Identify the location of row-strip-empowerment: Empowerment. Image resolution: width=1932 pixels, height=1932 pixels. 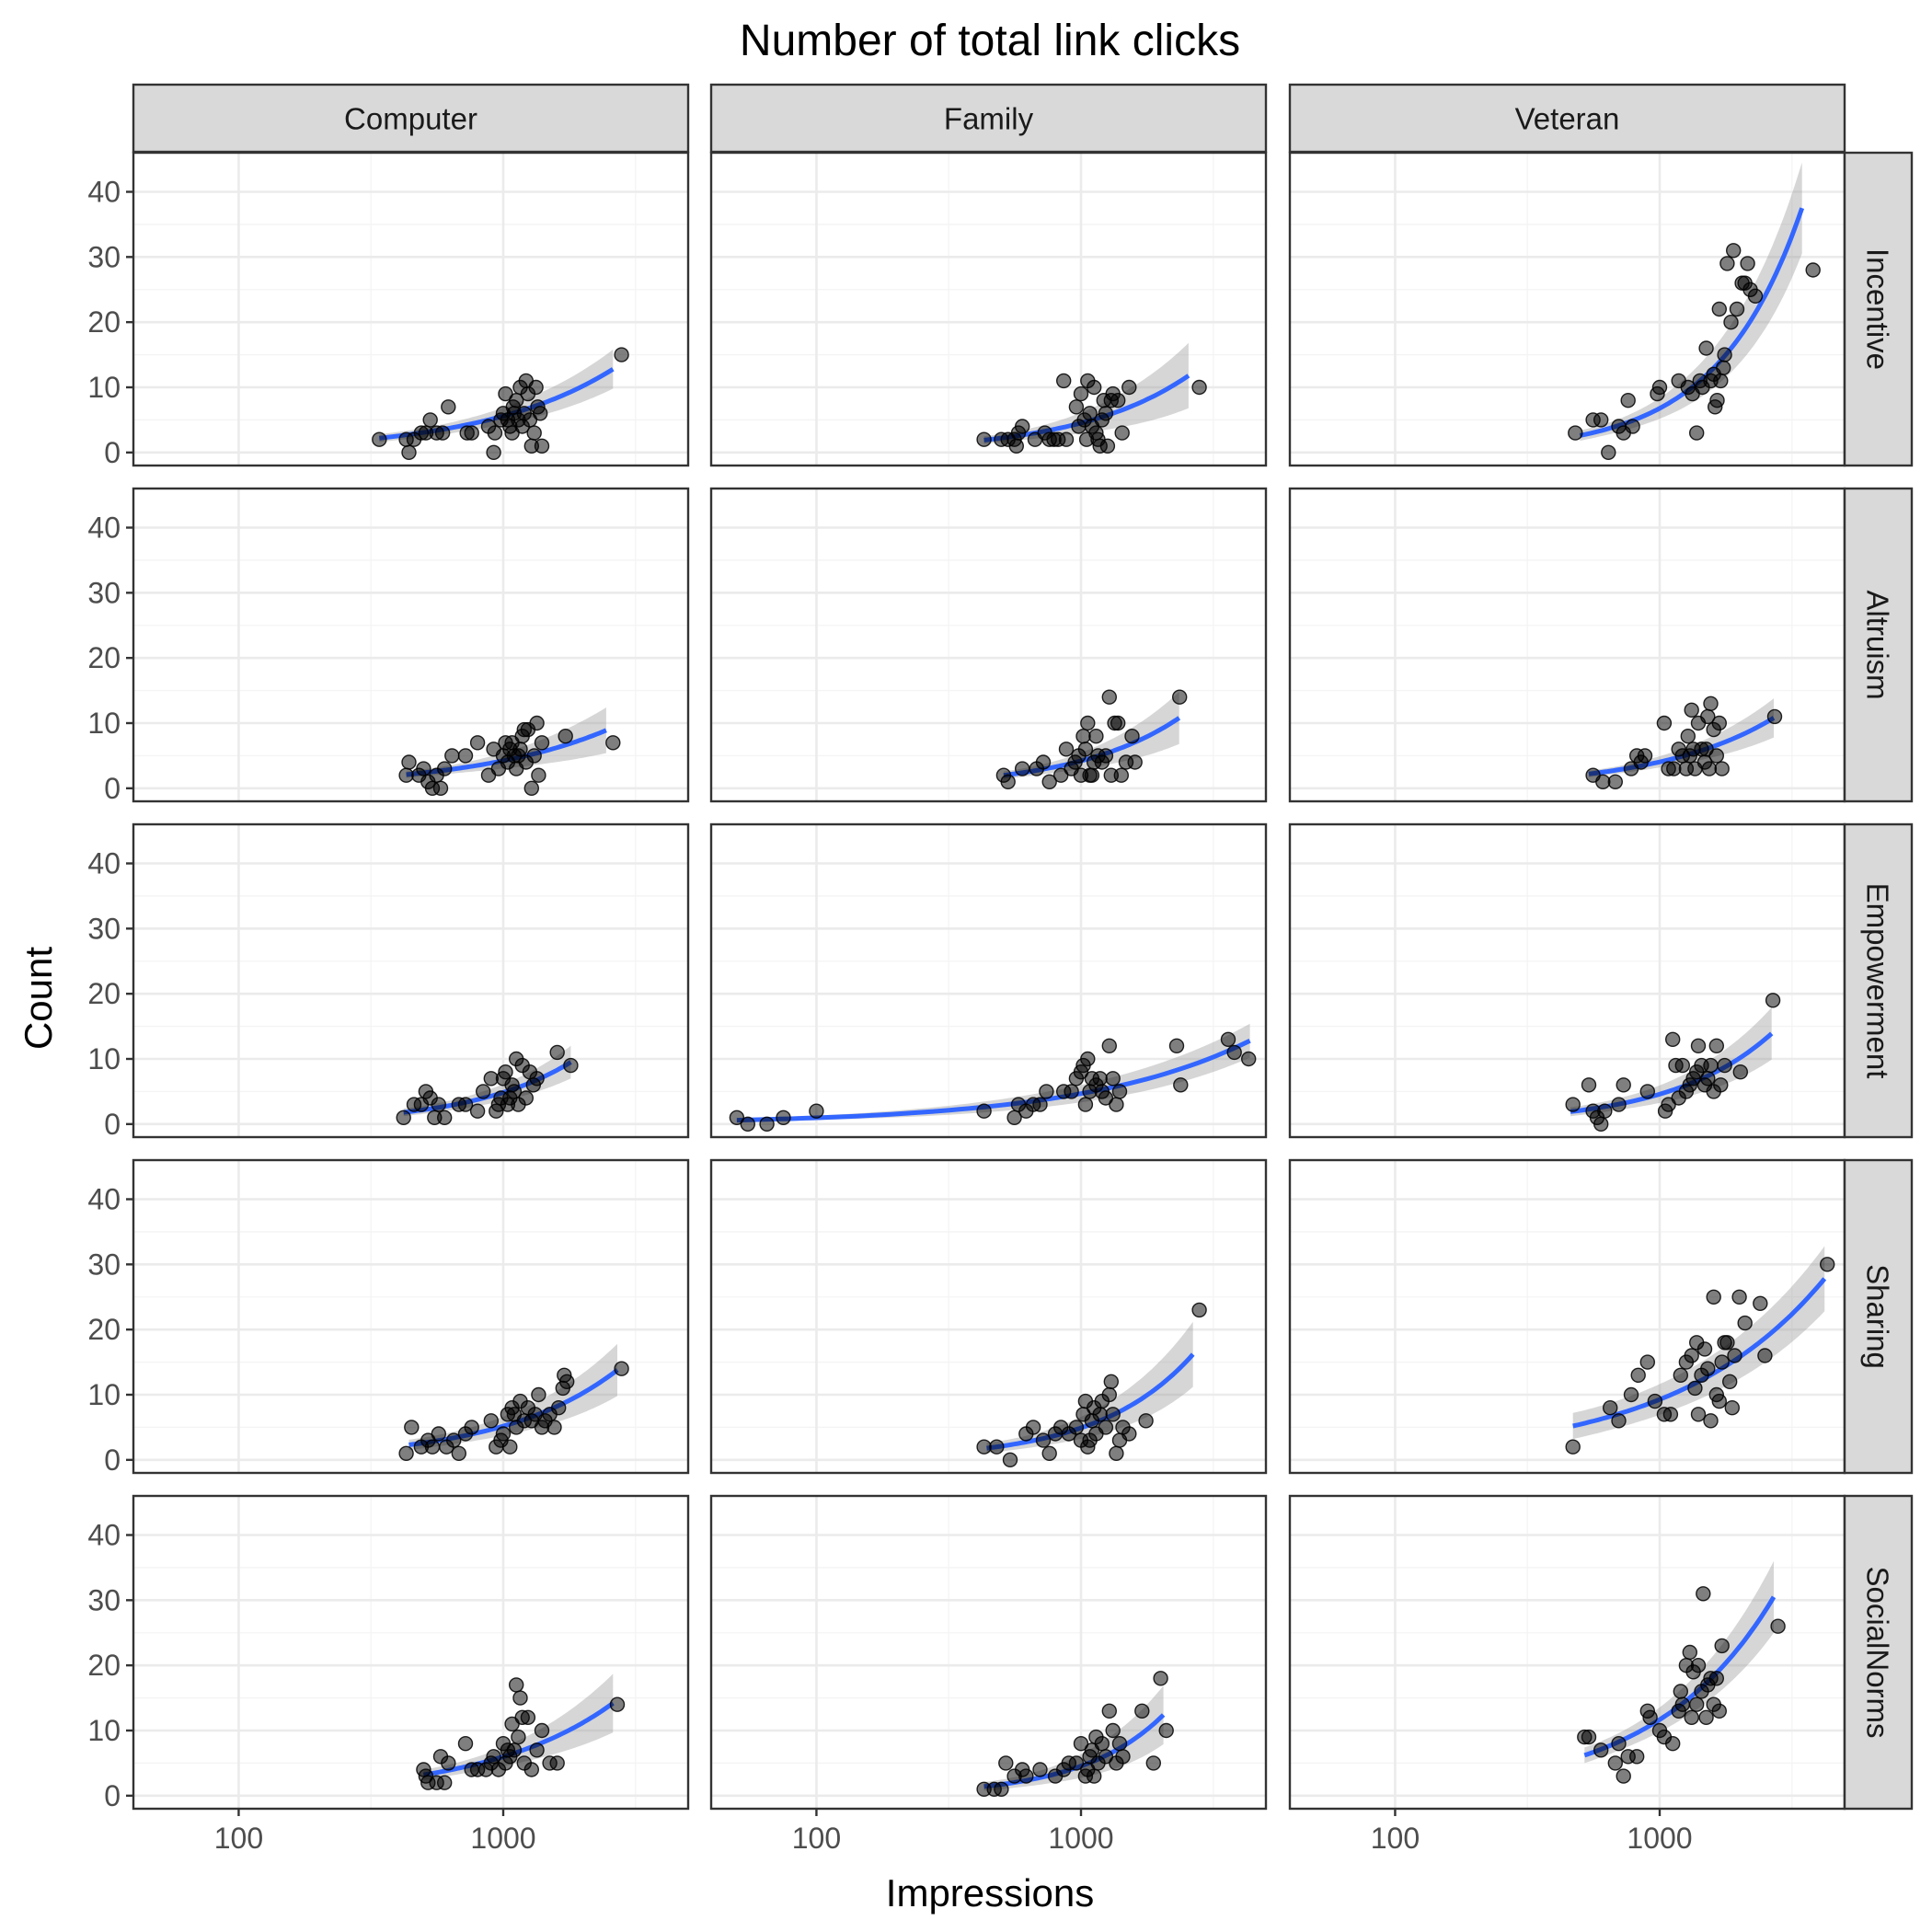
(1878, 980).